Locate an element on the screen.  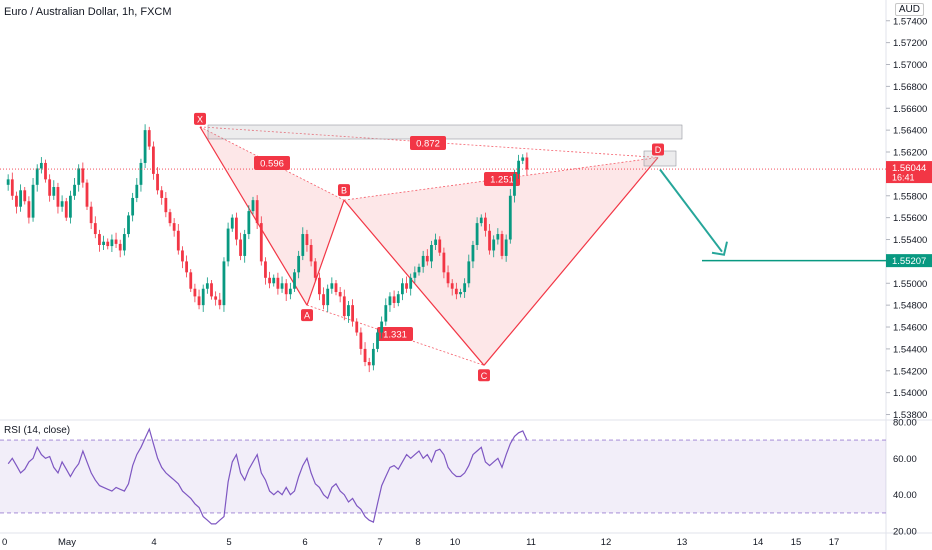
time-axis: 0 May 4 5 6 7 8 10 11 12 13 14 15 17 is located at coordinates (420, 542).